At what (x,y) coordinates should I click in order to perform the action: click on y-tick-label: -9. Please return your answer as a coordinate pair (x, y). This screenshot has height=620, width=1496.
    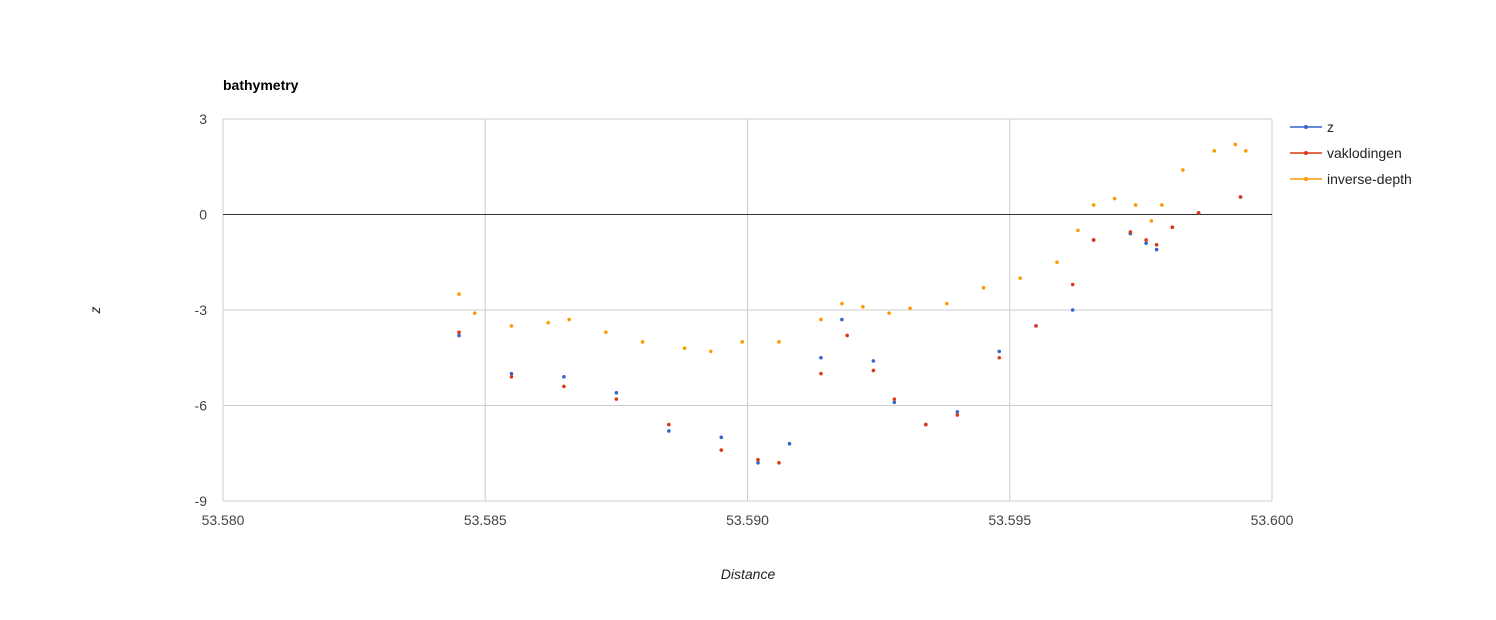
    Looking at the image, I should click on (201, 501).